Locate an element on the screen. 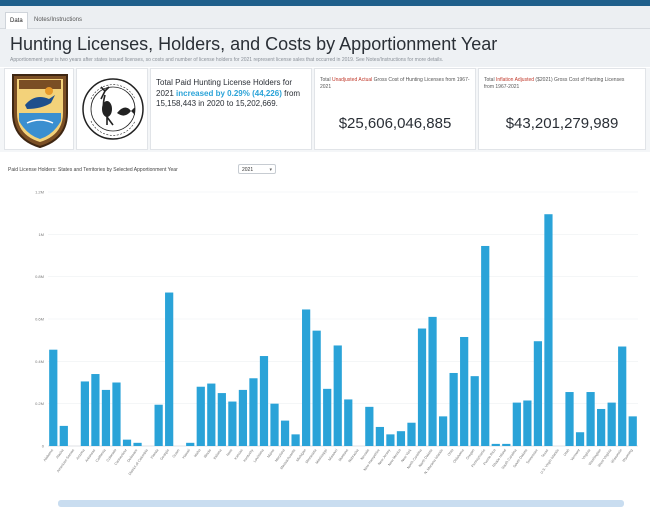  kpi-adjusted-value: $43,201,279,989 is located at coordinates (562, 123).